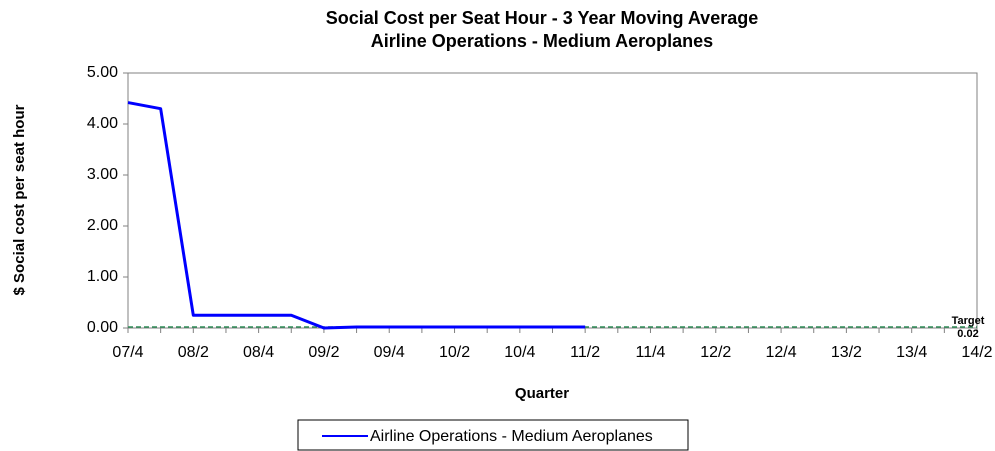 This screenshot has height=451, width=995. What do you see at coordinates (911, 352) in the screenshot?
I see `x-tick-label: 13/4` at bounding box center [911, 352].